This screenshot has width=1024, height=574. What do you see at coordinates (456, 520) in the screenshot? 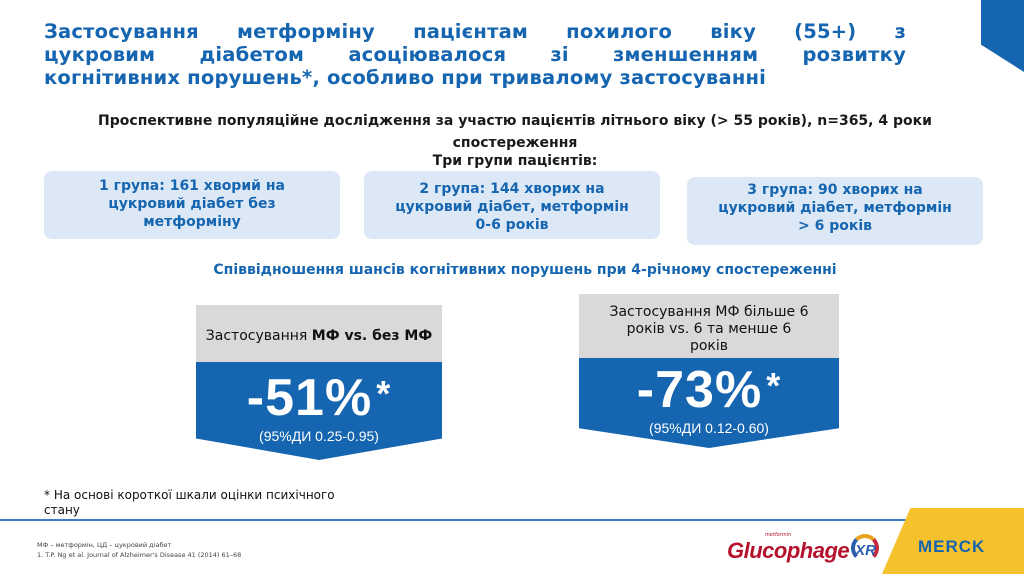
I see `footer-divider` at bounding box center [456, 520].